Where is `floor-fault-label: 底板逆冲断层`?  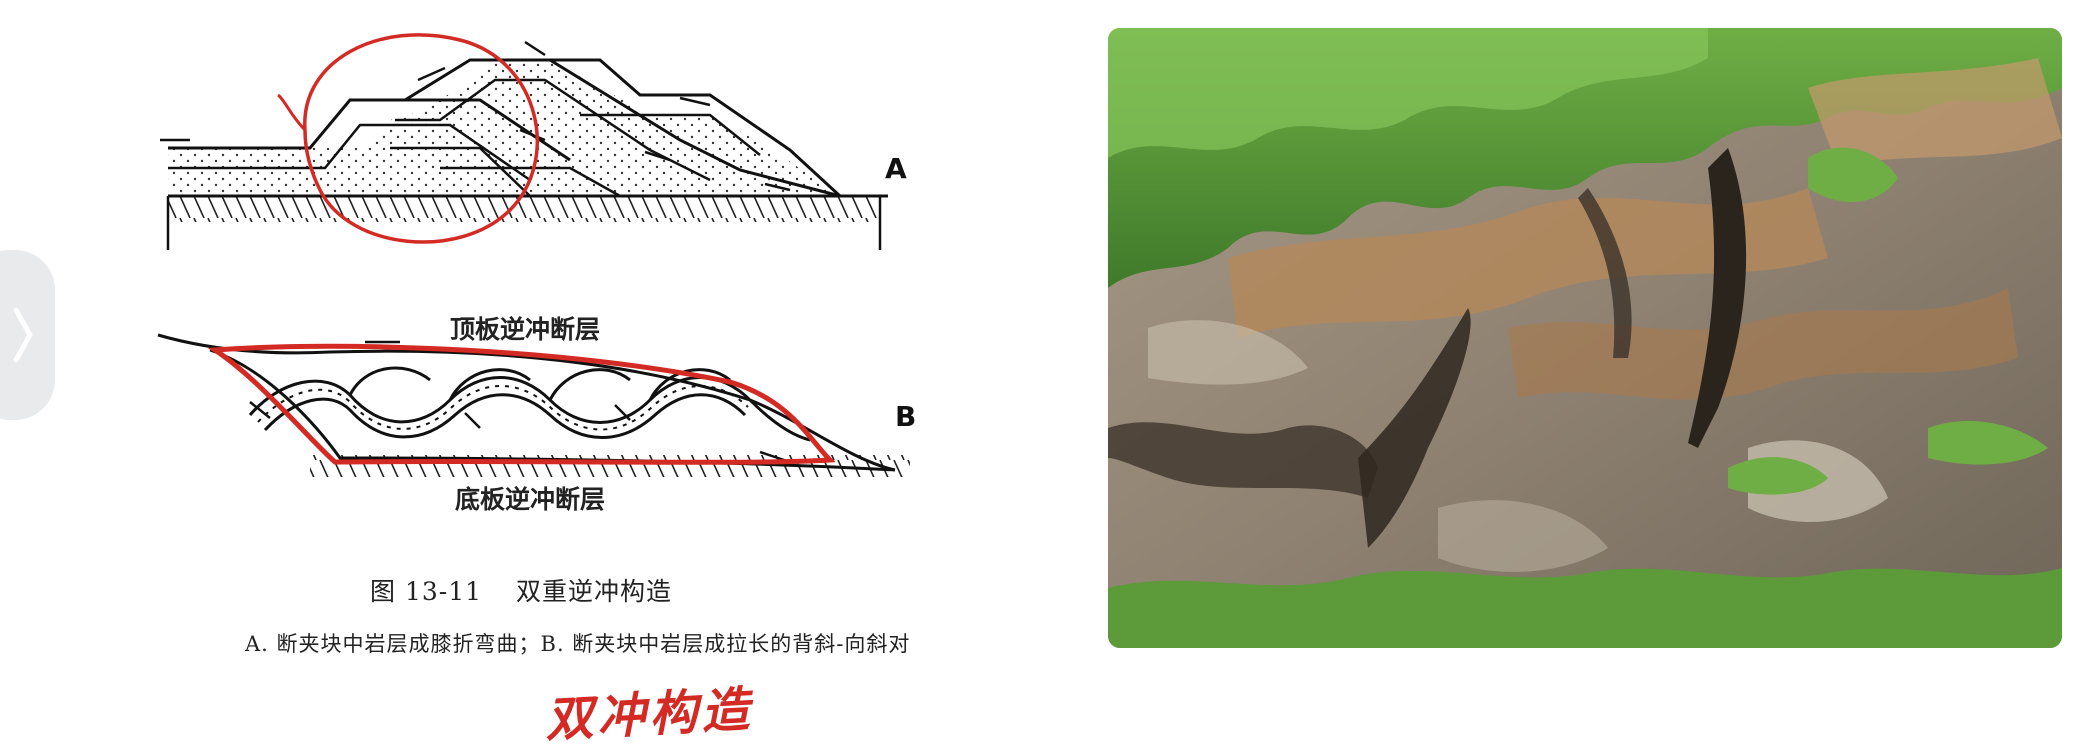
floor-fault-label: 底板逆冲断层 is located at coordinates (530, 499).